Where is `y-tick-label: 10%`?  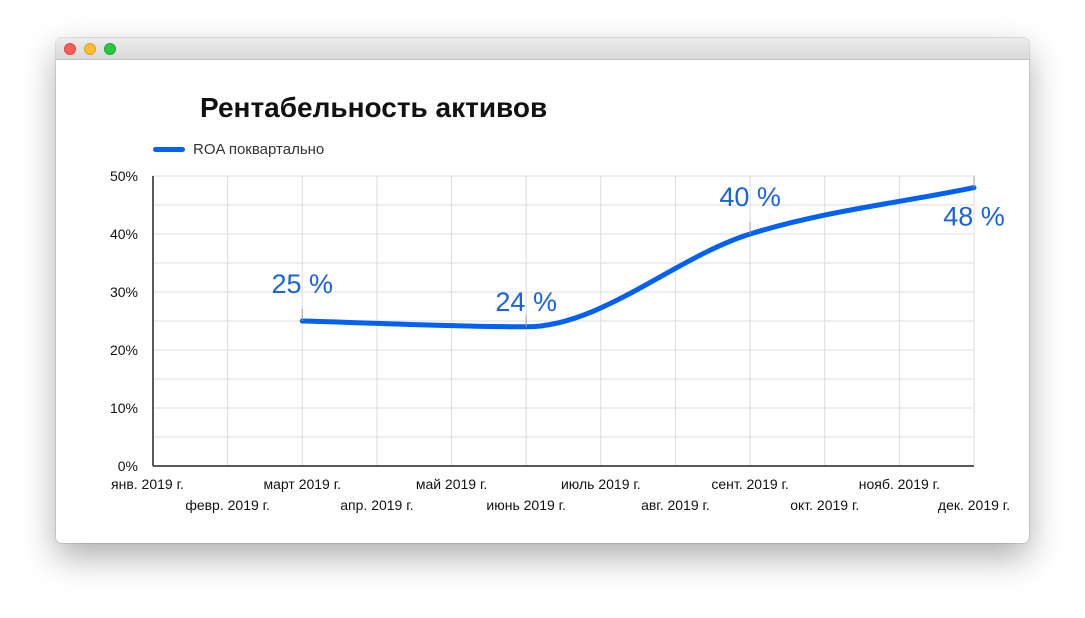 y-tick-label: 10% is located at coordinates (124, 408).